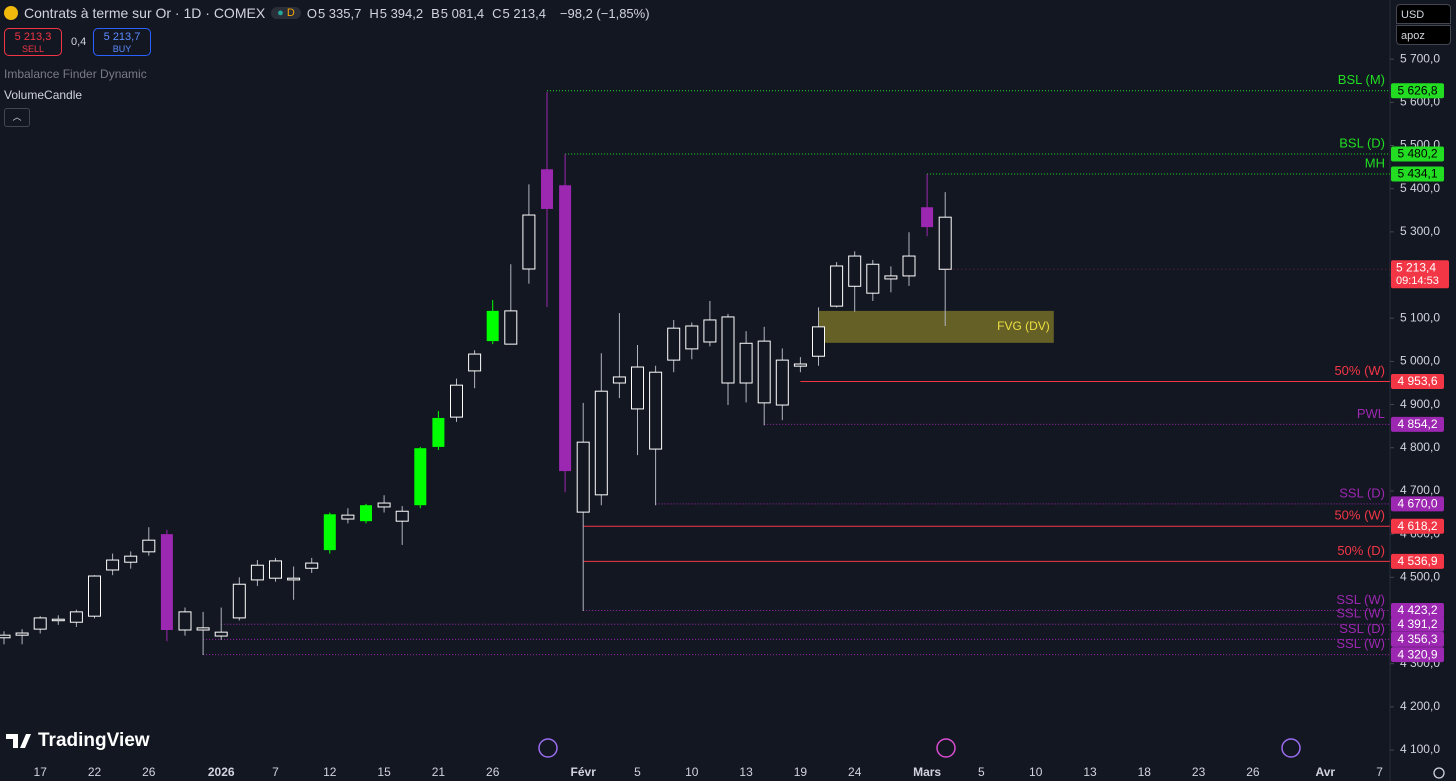 Image resolution: width=1456 pixels, height=781 pixels. What do you see at coordinates (1023, 326) in the screenshot?
I see `fvg-label: FVG (DV)` at bounding box center [1023, 326].